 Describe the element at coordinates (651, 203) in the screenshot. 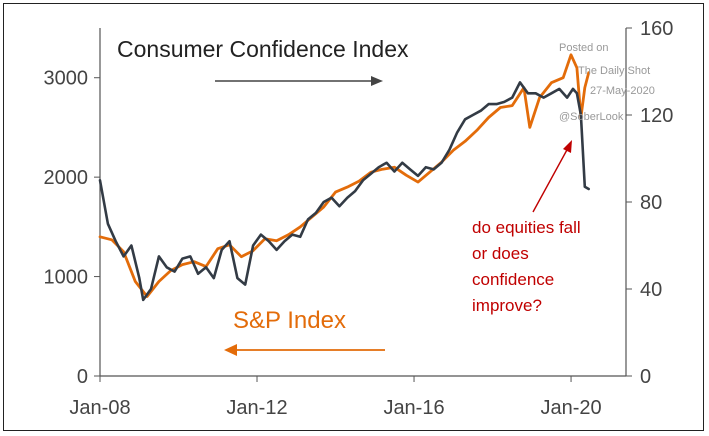

I see `right-y-tick-label: 80` at that location.